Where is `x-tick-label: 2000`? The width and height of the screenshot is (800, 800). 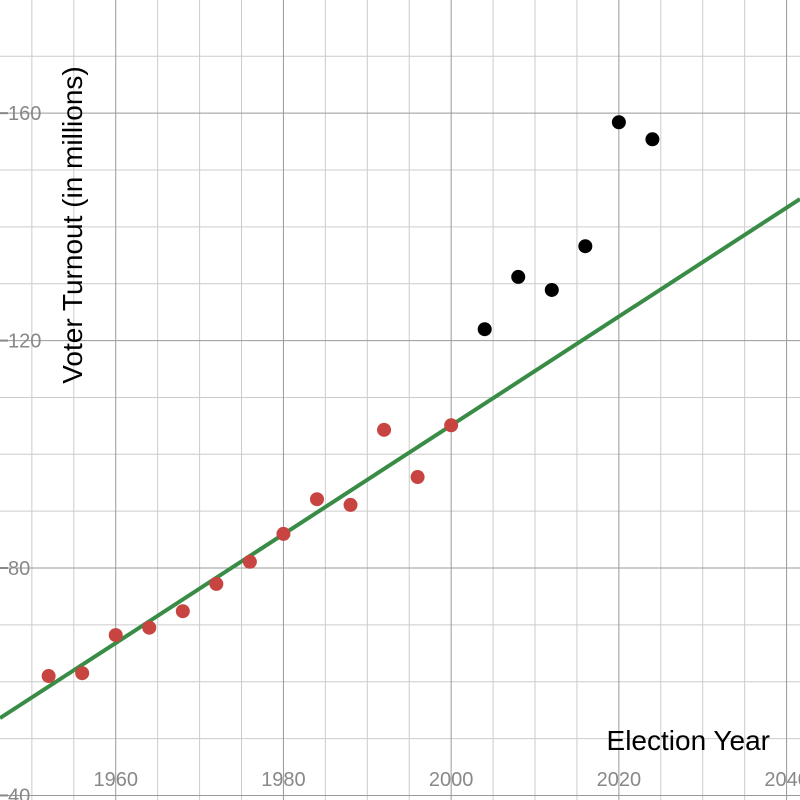 x-tick-label: 2000 is located at coordinates (451, 780).